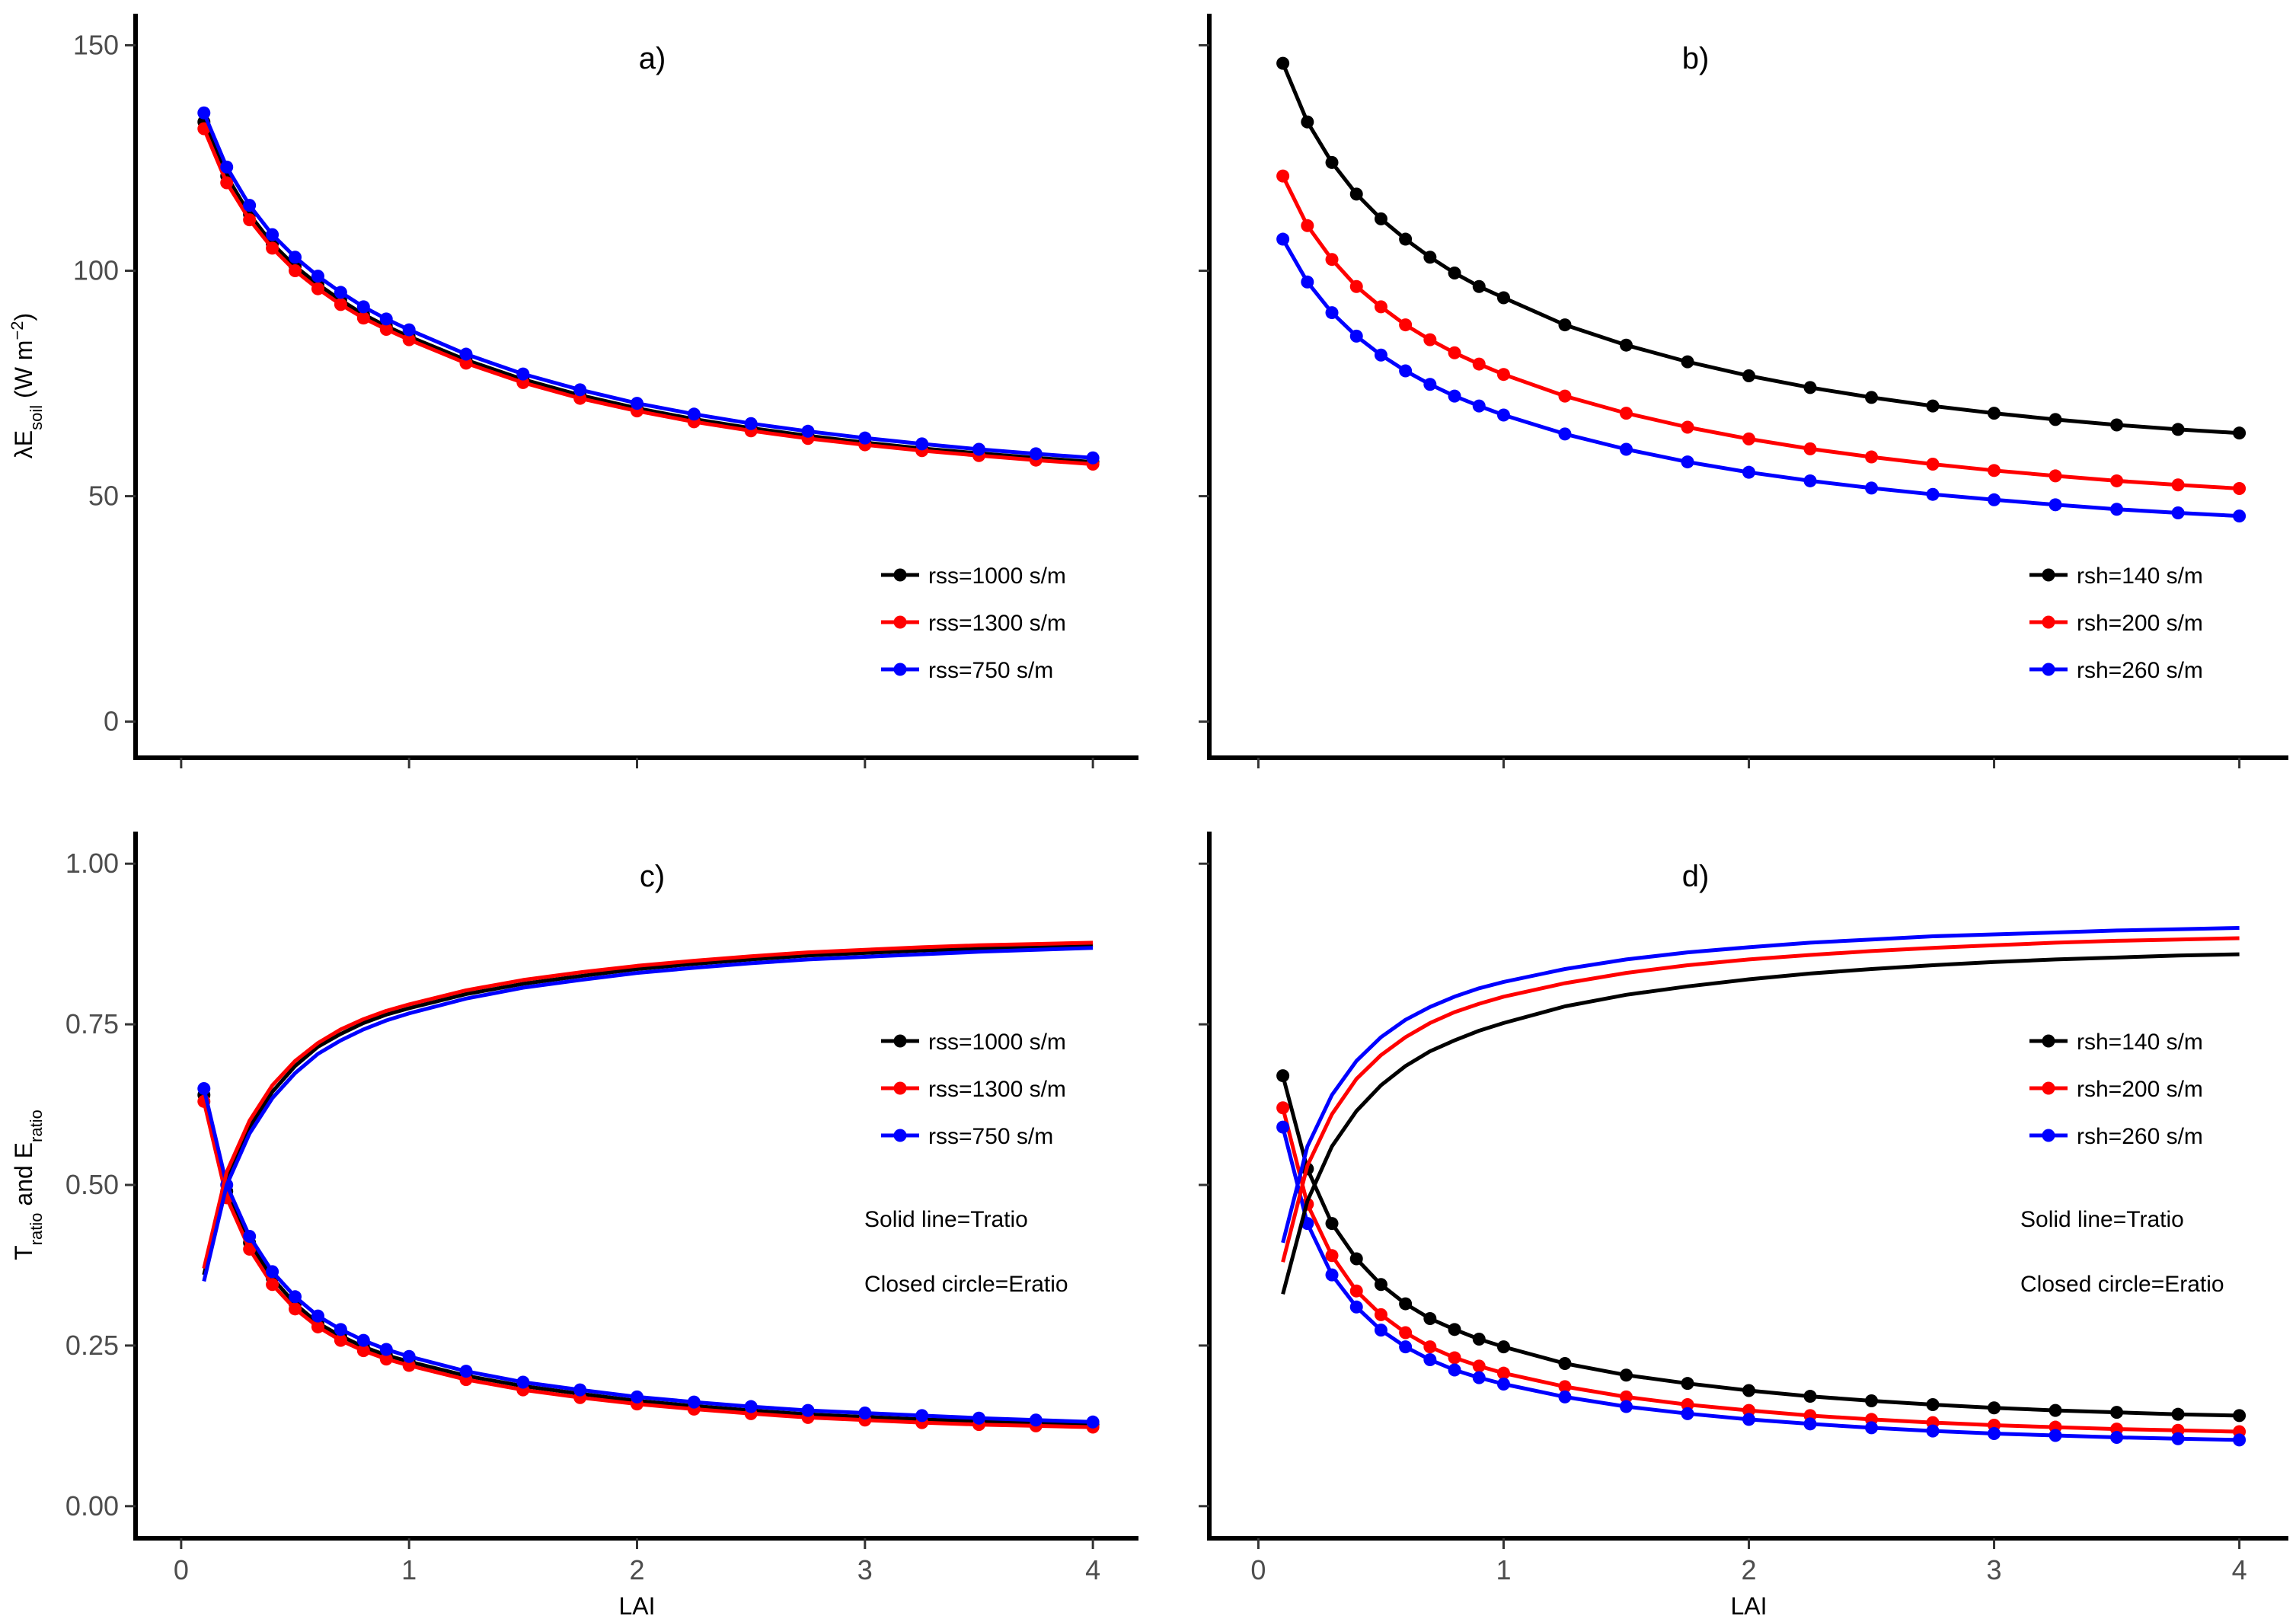 The height and width of the screenshot is (1619, 2296). I want to click on annotation: Closed circle=Eratio, so click(2122, 1284).